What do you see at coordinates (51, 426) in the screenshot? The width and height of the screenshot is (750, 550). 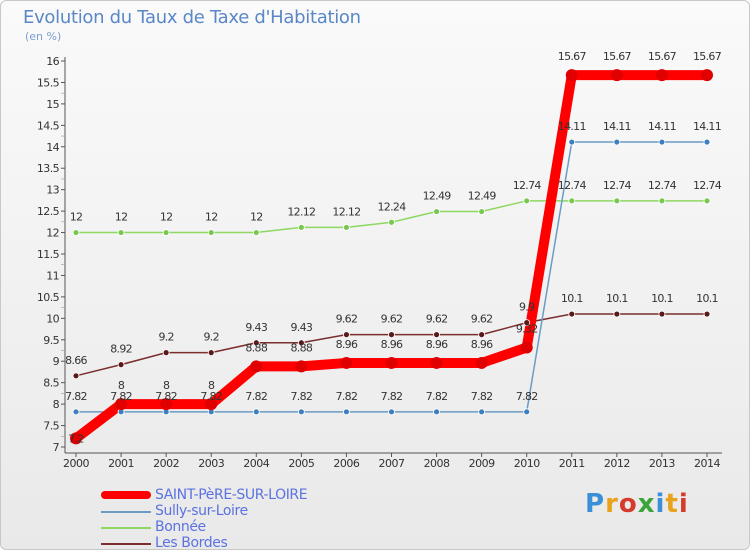 I see `y-tick-label: 7.5` at bounding box center [51, 426].